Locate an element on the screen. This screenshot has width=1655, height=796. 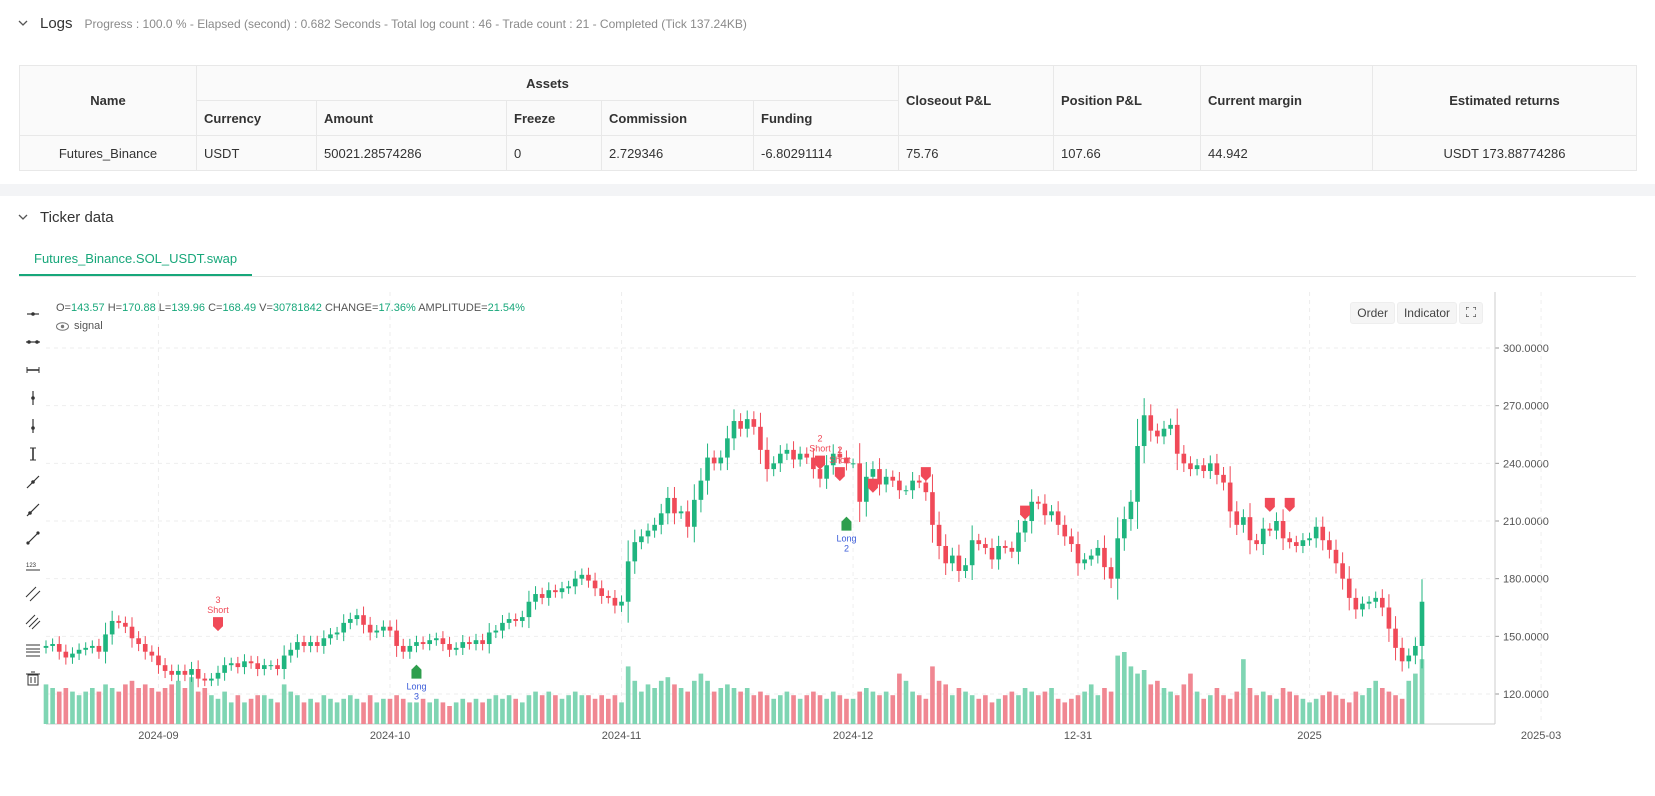
vertical-segment-tool-icon is located at coordinates (33, 454).